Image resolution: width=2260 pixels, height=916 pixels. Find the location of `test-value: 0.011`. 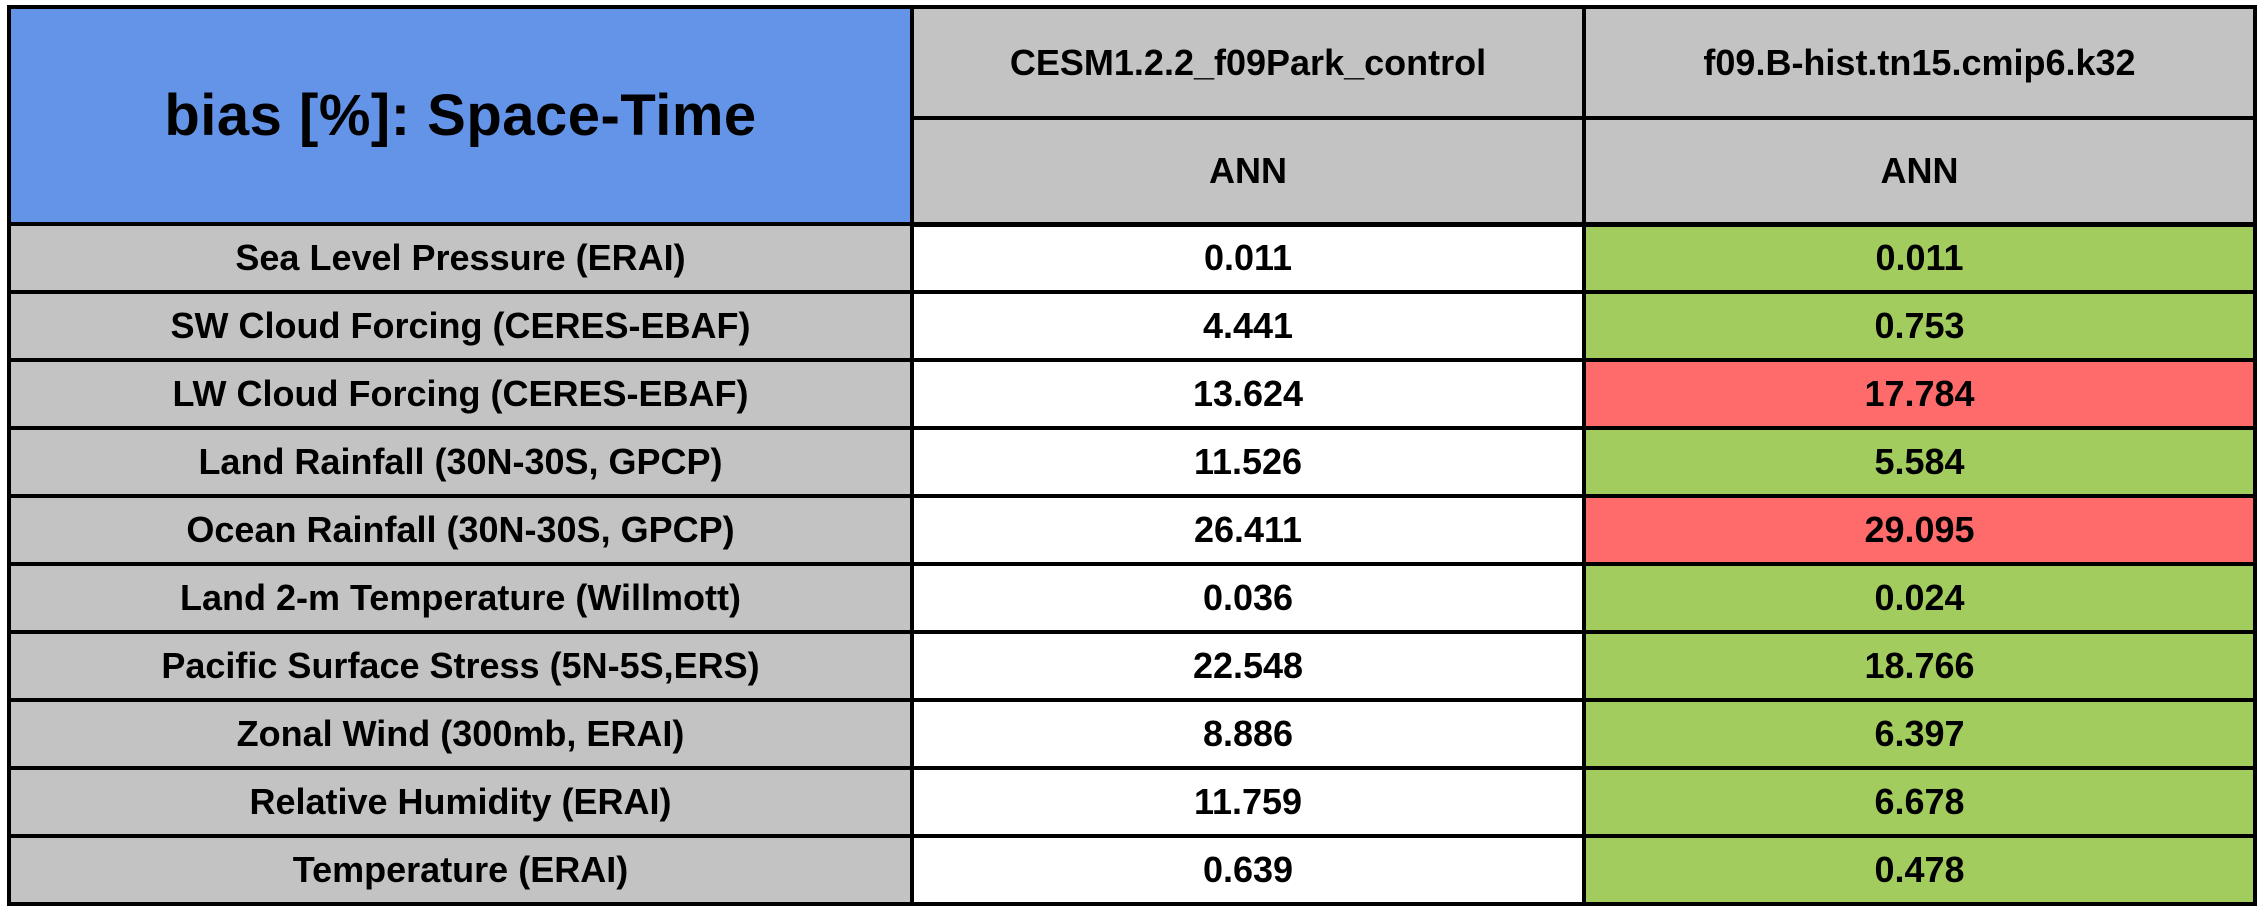

test-value: 0.011 is located at coordinates (1919, 258).